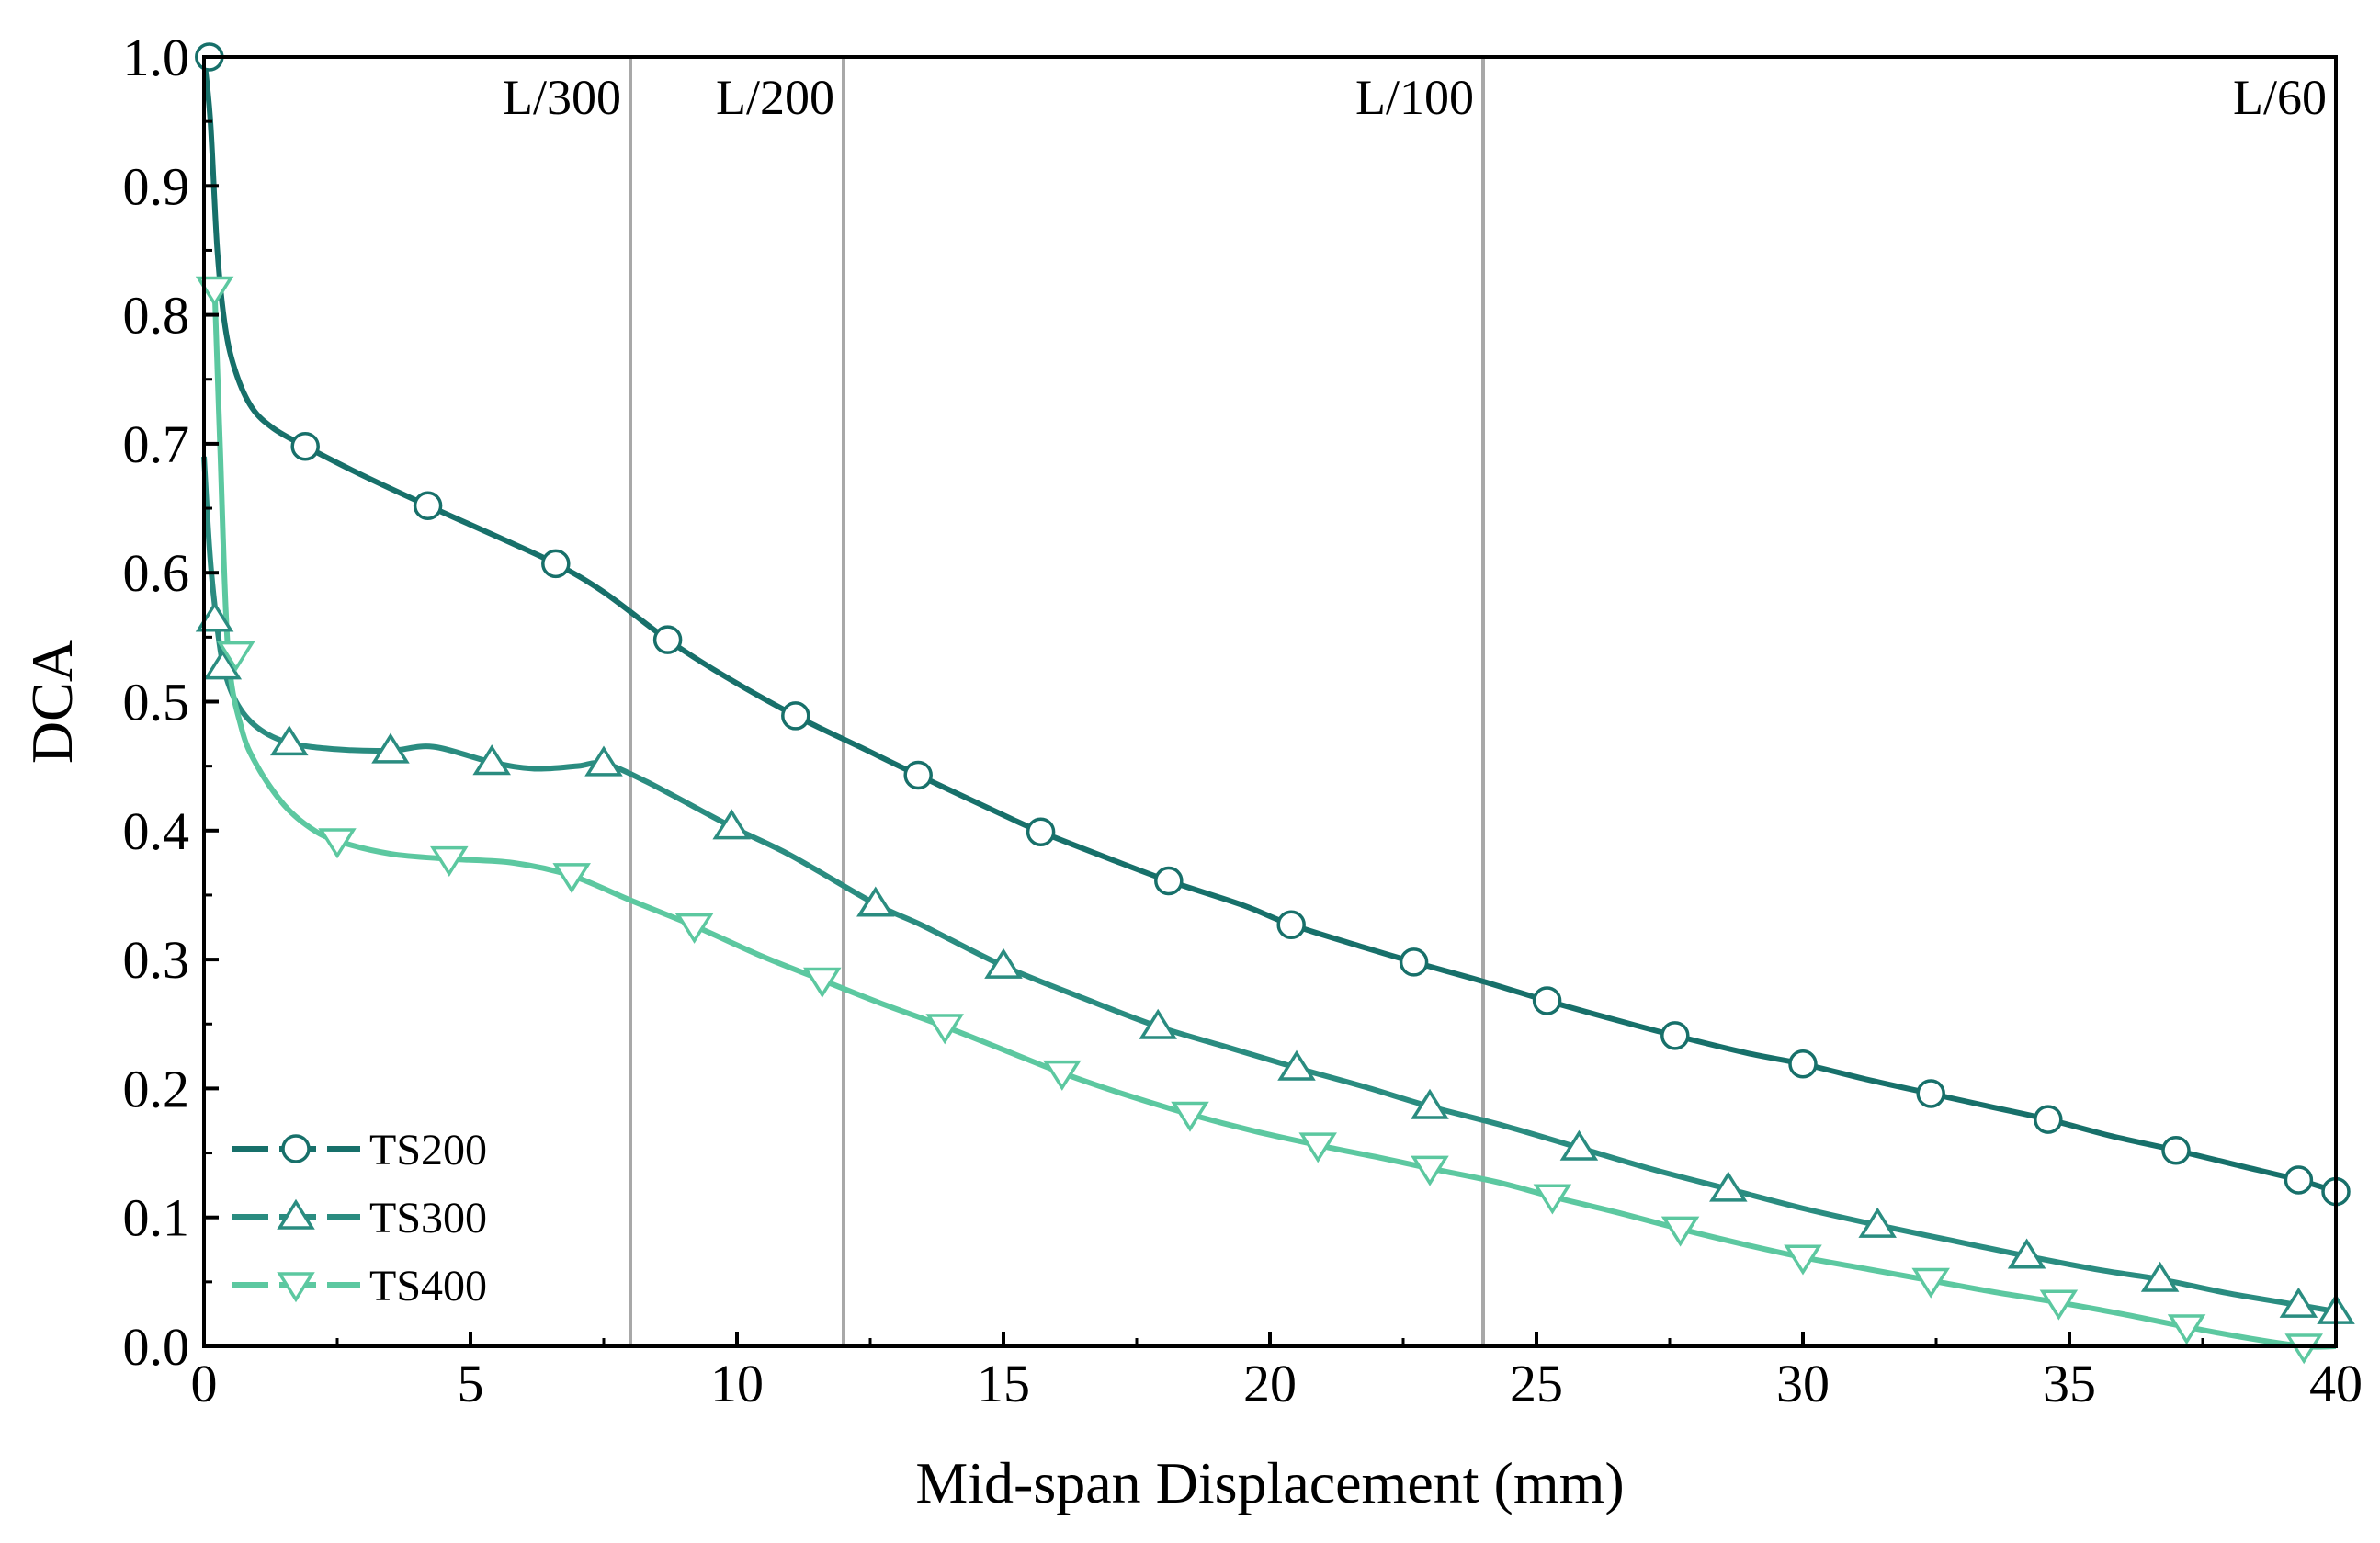 Image resolution: width=2380 pixels, height=1543 pixels. What do you see at coordinates (156, 1347) in the screenshot?
I see `y-tick-label: 0.0` at bounding box center [156, 1347].